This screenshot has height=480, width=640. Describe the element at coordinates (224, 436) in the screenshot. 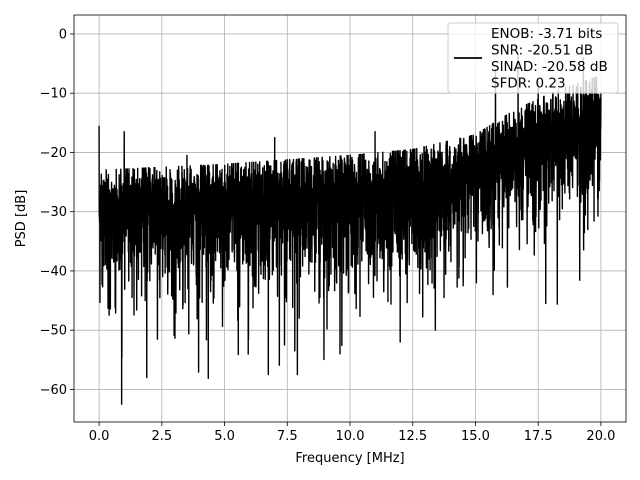

I see `x-tick-label: 5.0` at that location.